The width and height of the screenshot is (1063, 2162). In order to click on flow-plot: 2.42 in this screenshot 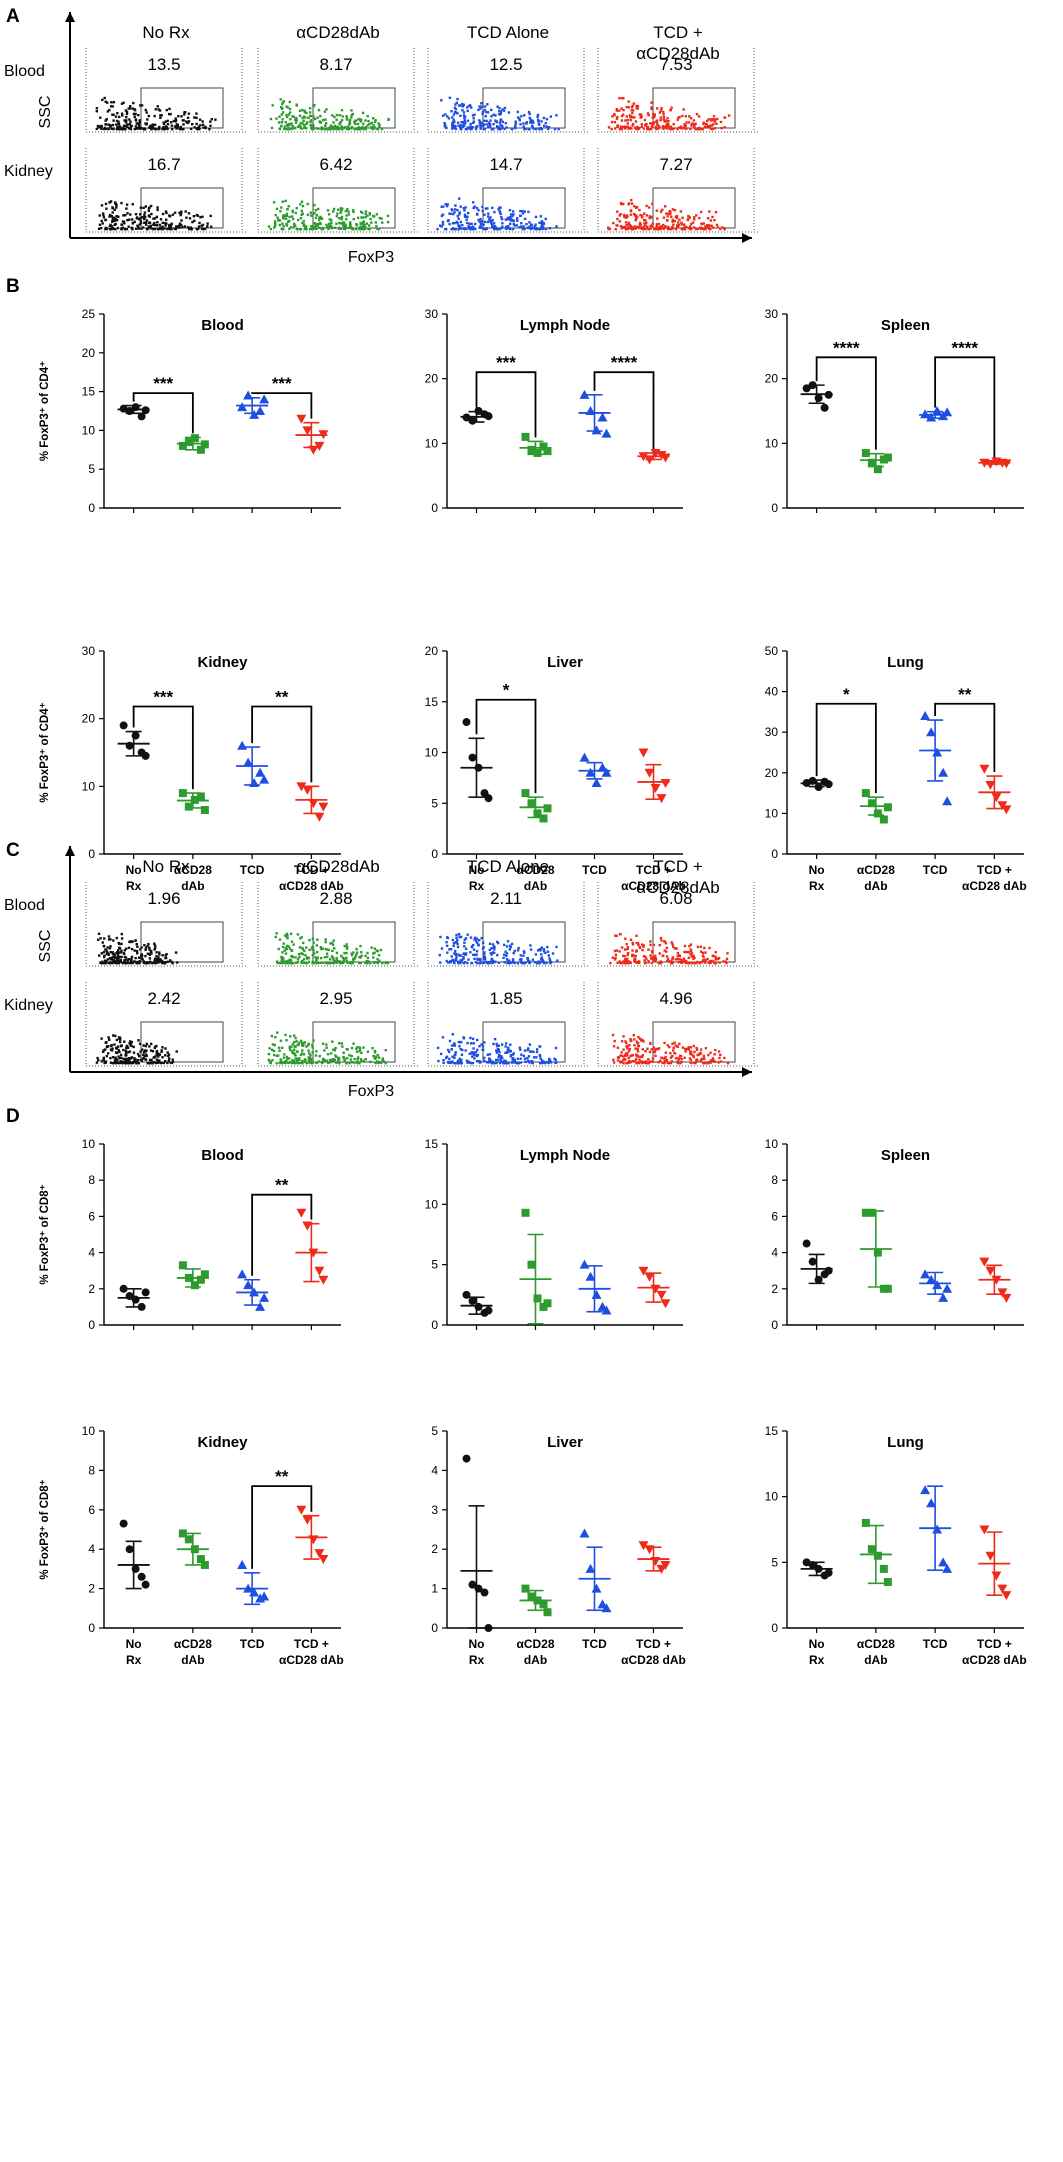, I will do `click(165, 1024)`.